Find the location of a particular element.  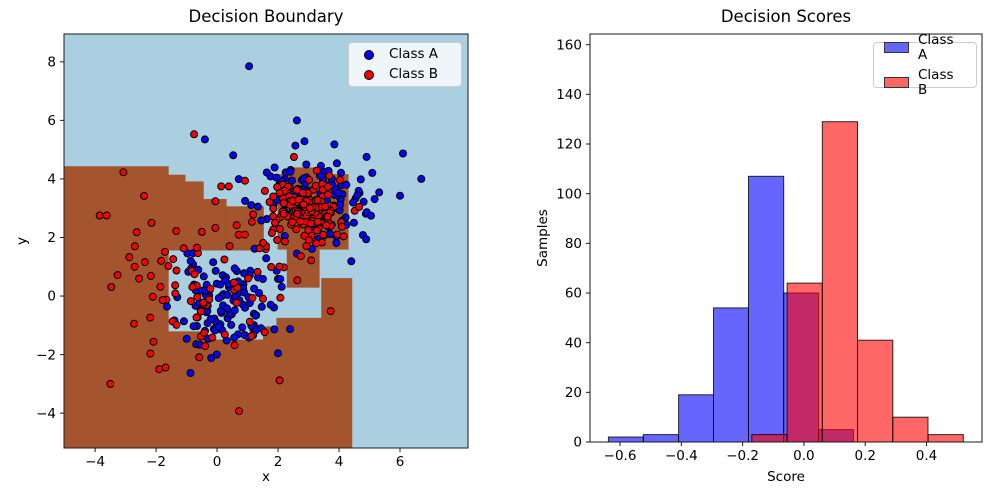

x-tick-label: −4 is located at coordinates (95, 462).